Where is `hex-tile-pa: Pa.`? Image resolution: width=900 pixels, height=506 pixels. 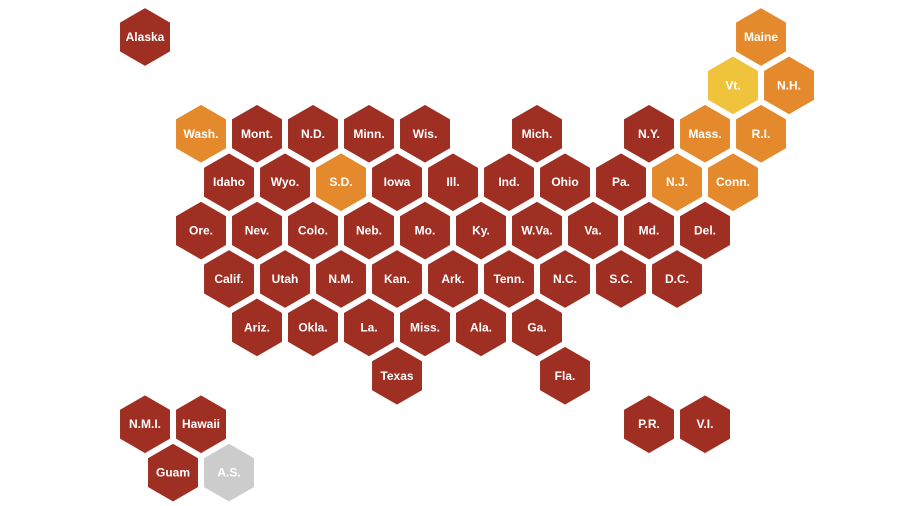
hex-tile-pa: Pa. is located at coordinates (621, 182).